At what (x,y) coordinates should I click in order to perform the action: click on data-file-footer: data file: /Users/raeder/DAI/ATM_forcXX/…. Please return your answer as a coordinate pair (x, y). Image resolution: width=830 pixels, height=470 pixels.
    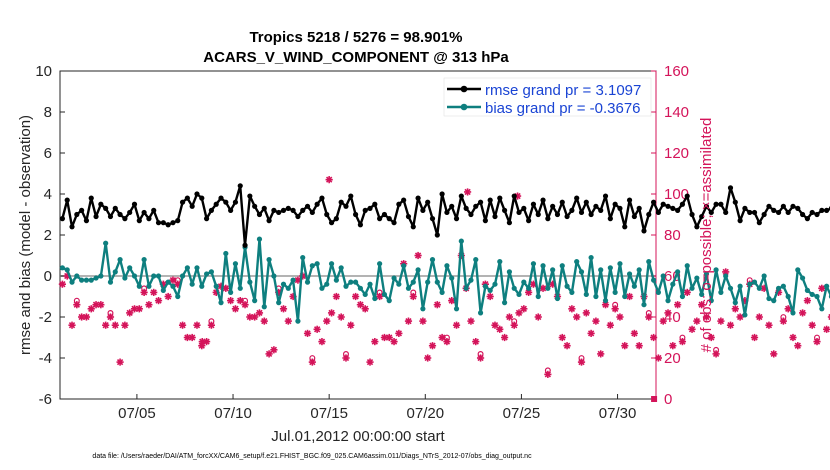
    Looking at the image, I should click on (312, 456).